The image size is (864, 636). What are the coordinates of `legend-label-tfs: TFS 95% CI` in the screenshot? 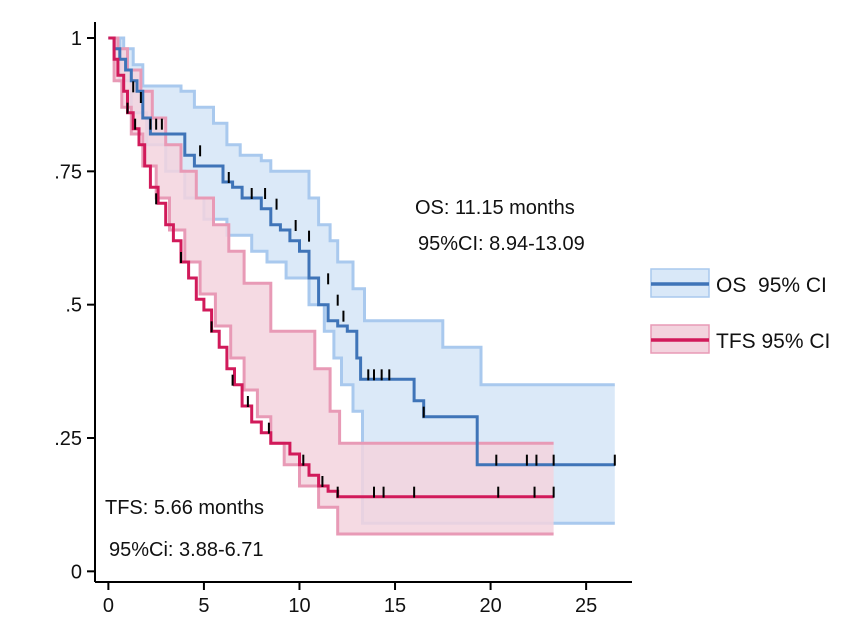 It's located at (773, 341).